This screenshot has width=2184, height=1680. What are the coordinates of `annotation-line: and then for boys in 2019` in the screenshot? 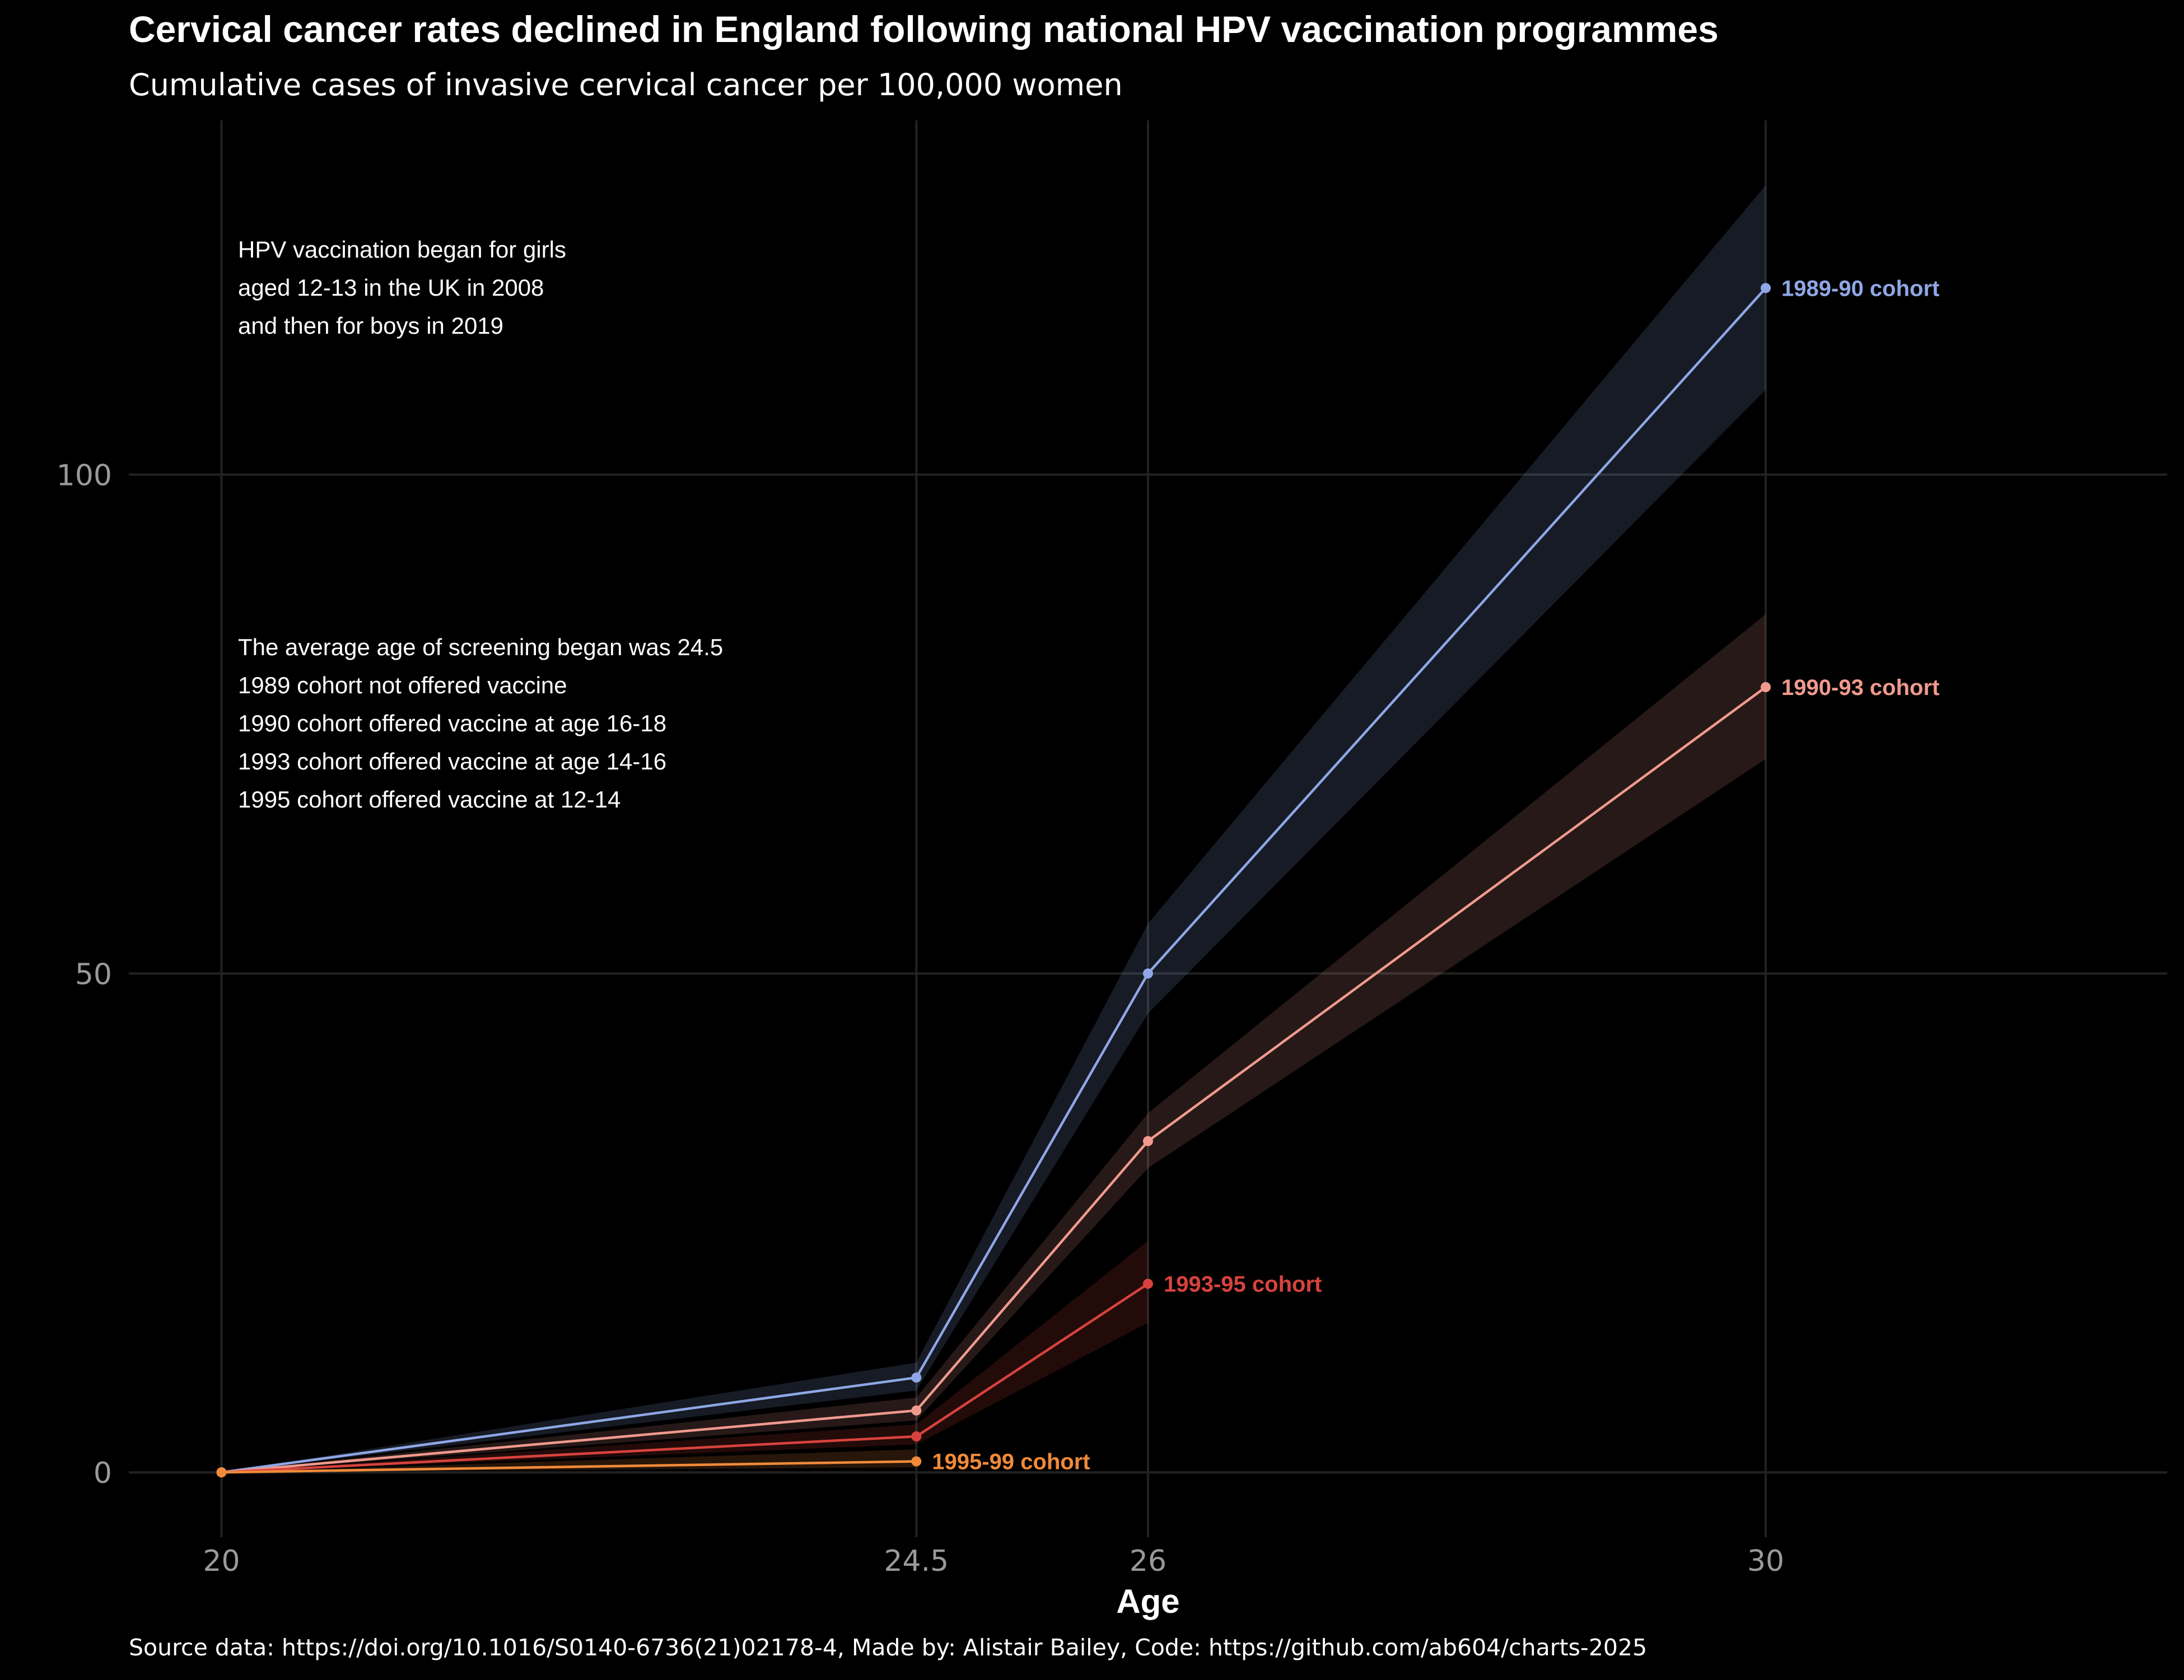 It's located at (371, 326).